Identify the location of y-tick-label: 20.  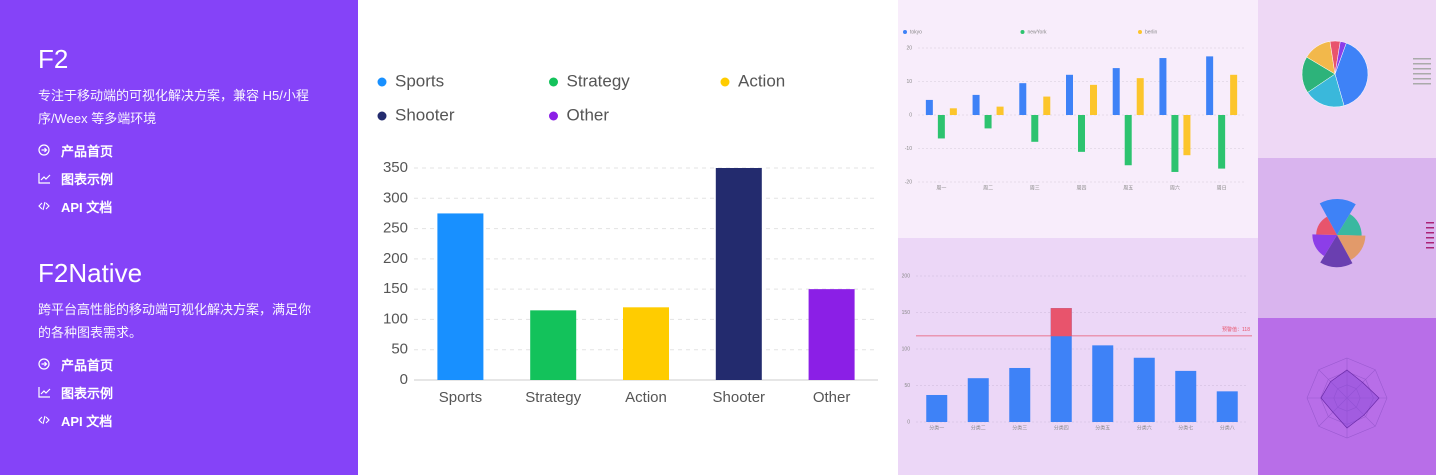
(909, 48).